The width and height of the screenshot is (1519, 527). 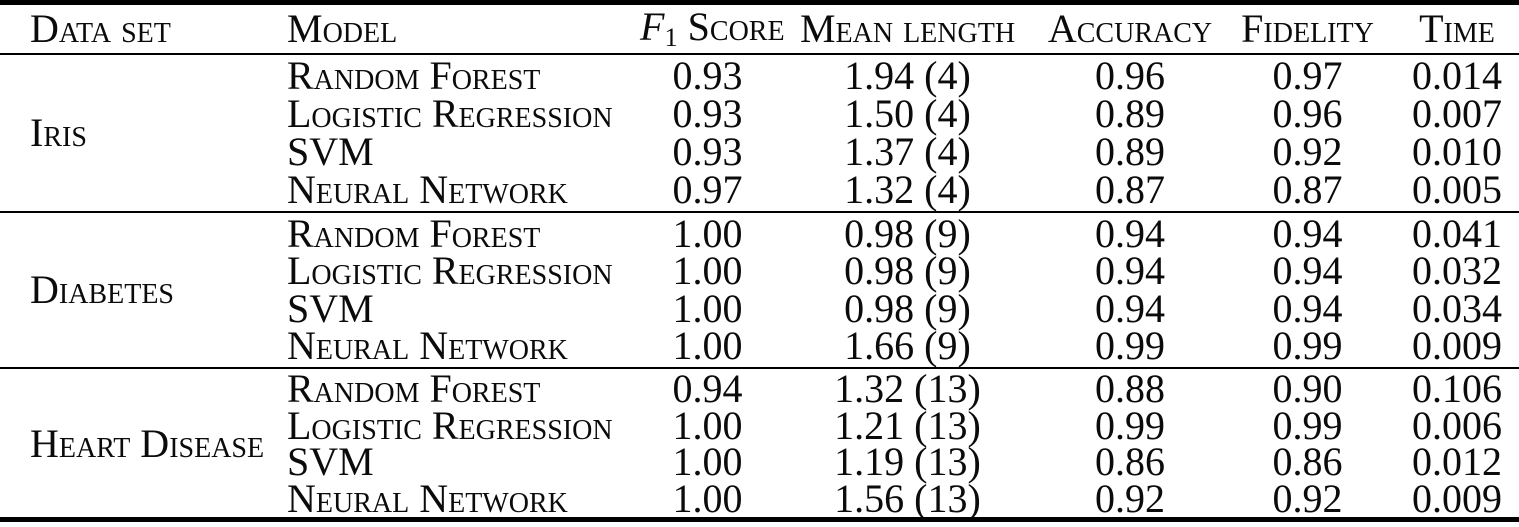 I want to click on fidelity-cell: 0.97, so click(x=1307, y=76).